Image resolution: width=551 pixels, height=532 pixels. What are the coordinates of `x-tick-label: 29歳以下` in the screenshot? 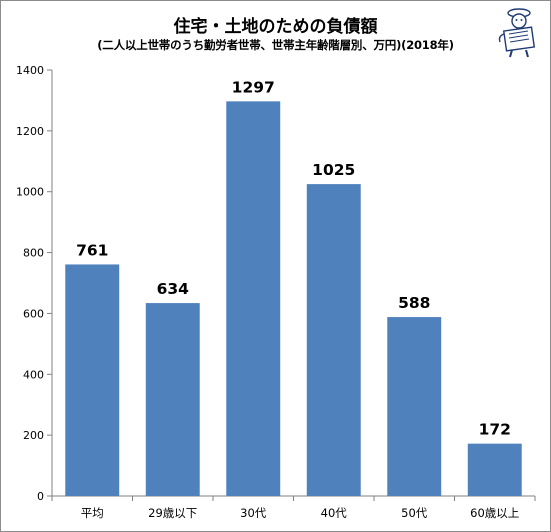 It's located at (172, 513).